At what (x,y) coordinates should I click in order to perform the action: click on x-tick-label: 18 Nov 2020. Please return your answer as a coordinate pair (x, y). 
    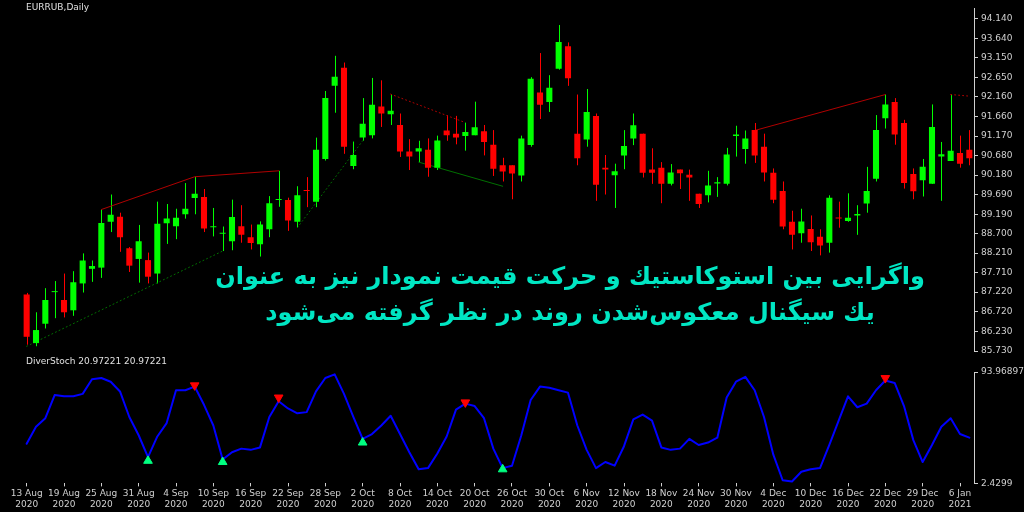
    Looking at the image, I should click on (661, 498).